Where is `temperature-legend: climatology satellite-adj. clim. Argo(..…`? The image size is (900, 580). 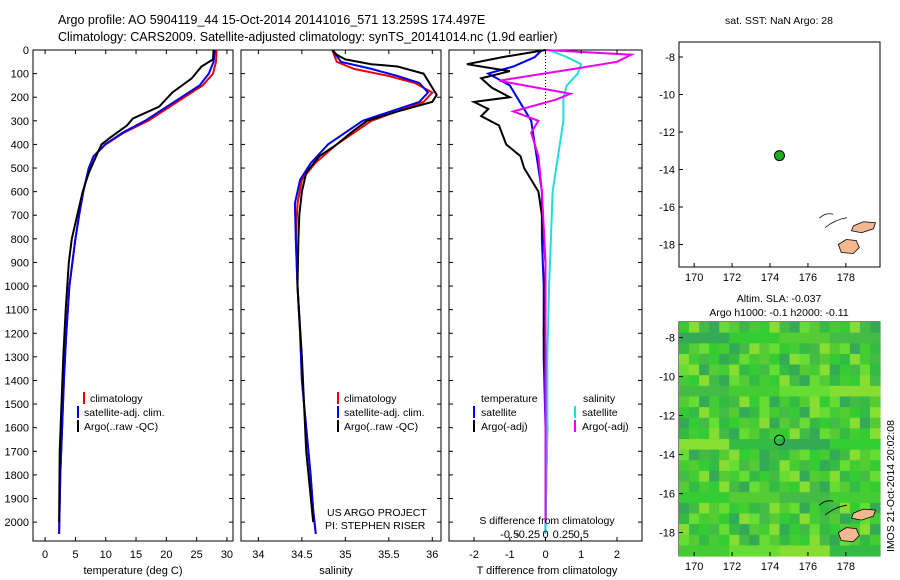 temperature-legend: climatology satellite-adj. clim. Argo(..… is located at coordinates (121, 412).